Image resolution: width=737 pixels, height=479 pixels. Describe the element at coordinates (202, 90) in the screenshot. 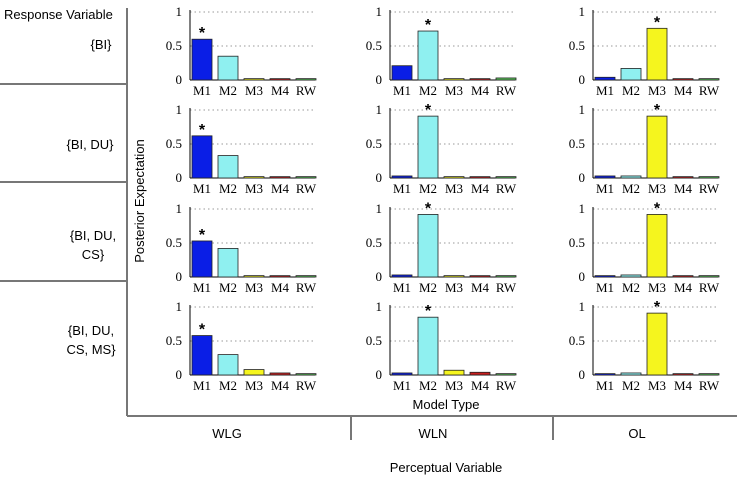

I see `panel-r1-wlg-xtick-m1: M1` at that location.